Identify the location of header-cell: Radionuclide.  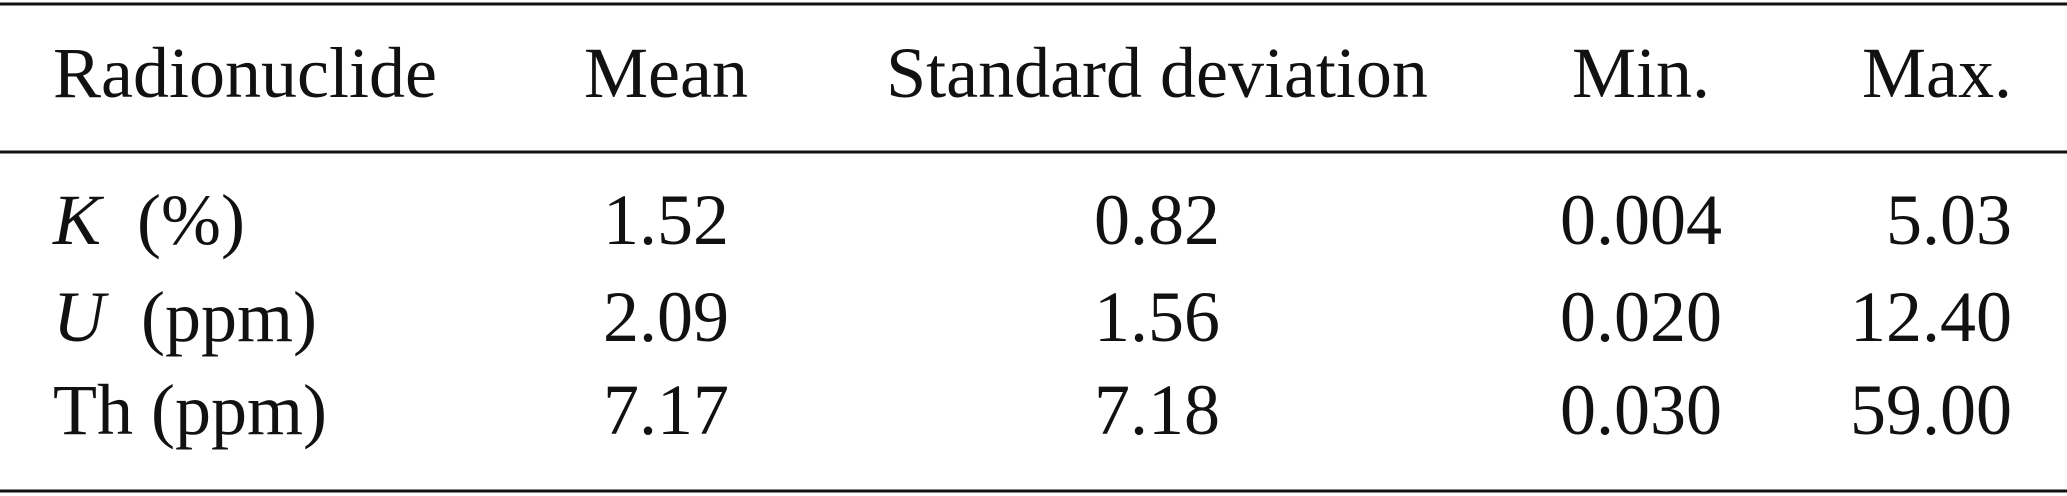
(245, 73).